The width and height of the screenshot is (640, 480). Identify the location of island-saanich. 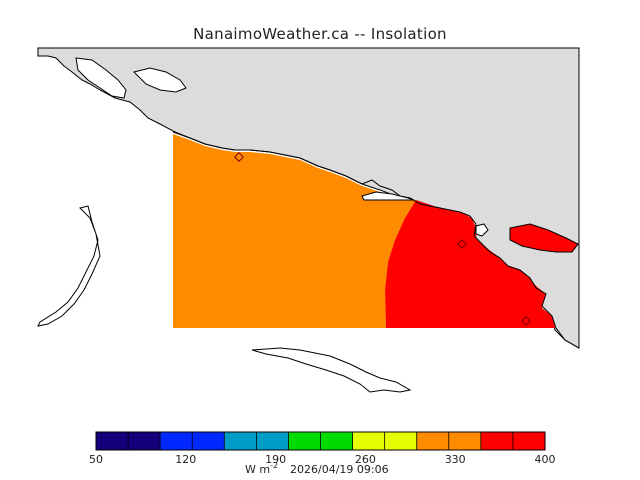
(544, 238).